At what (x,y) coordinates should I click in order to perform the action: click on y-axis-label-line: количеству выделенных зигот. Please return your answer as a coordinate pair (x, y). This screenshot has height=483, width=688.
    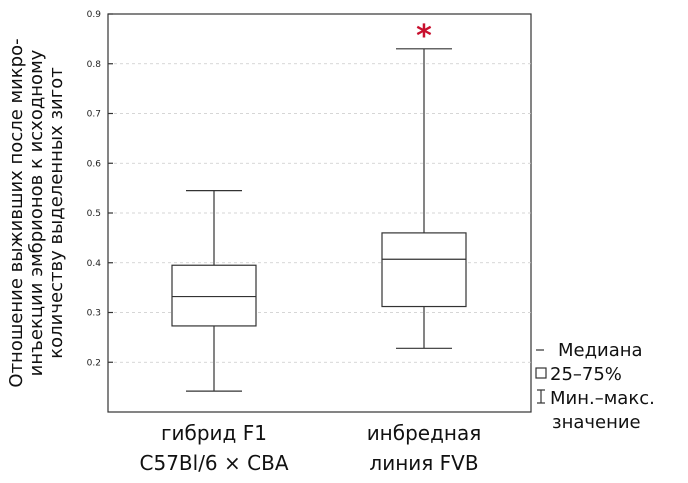
    Looking at the image, I should click on (56, 212).